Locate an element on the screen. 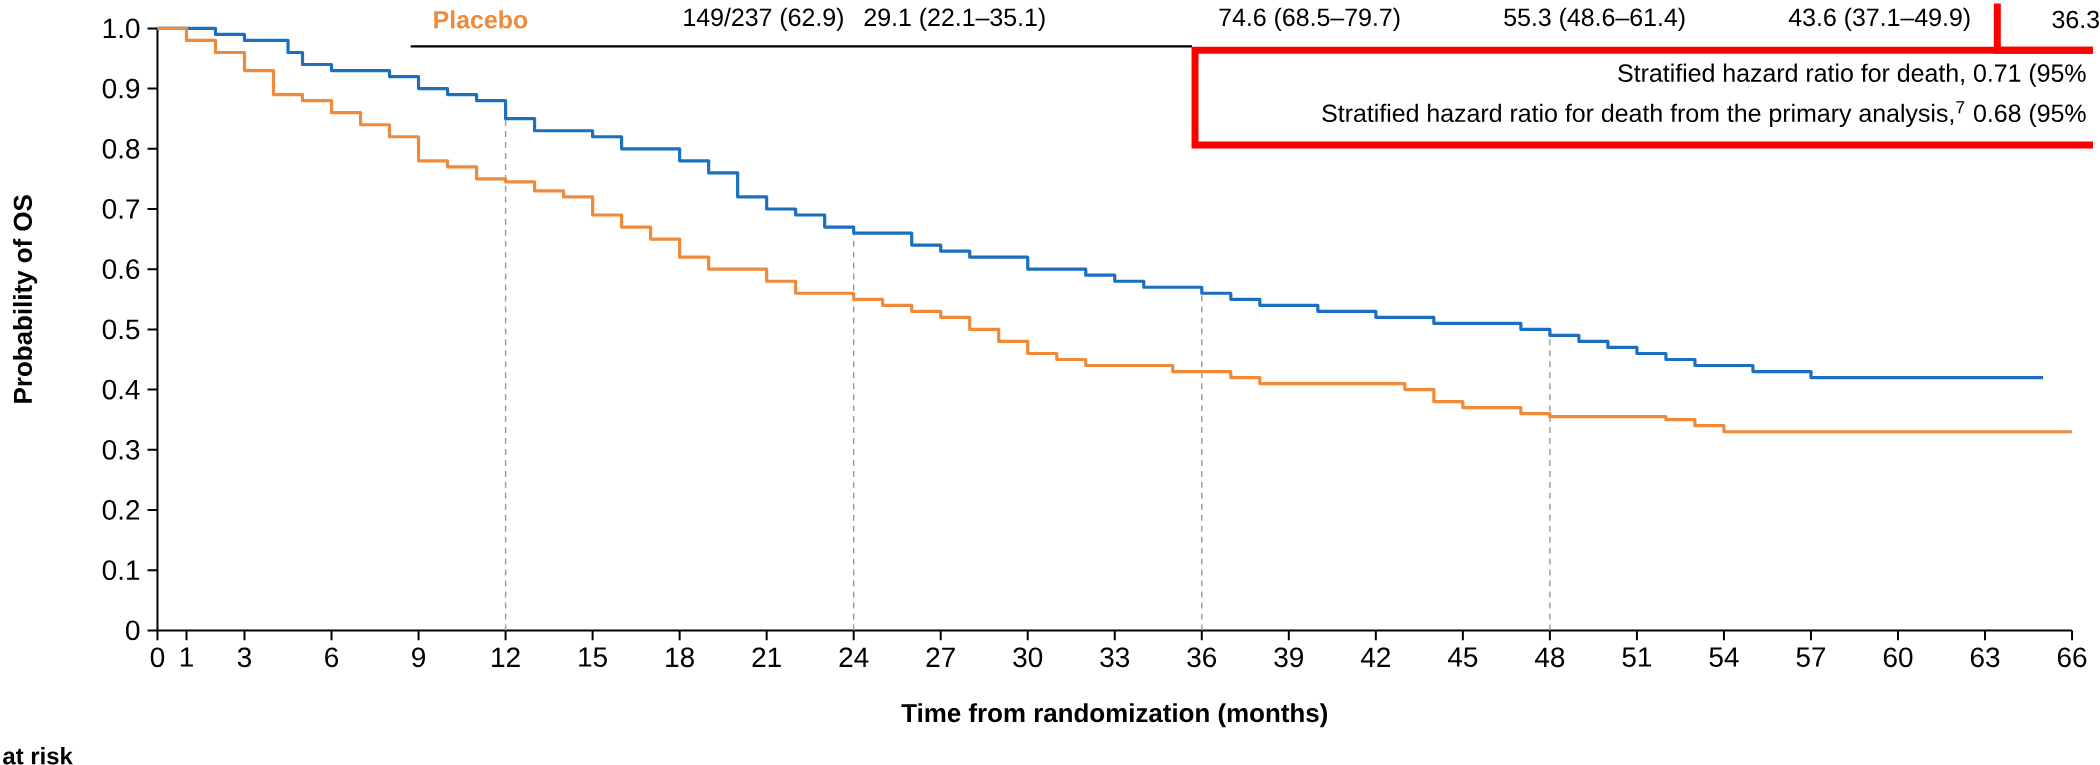 The height and width of the screenshot is (765, 2100). x-tick-label: 45 is located at coordinates (1462, 657).